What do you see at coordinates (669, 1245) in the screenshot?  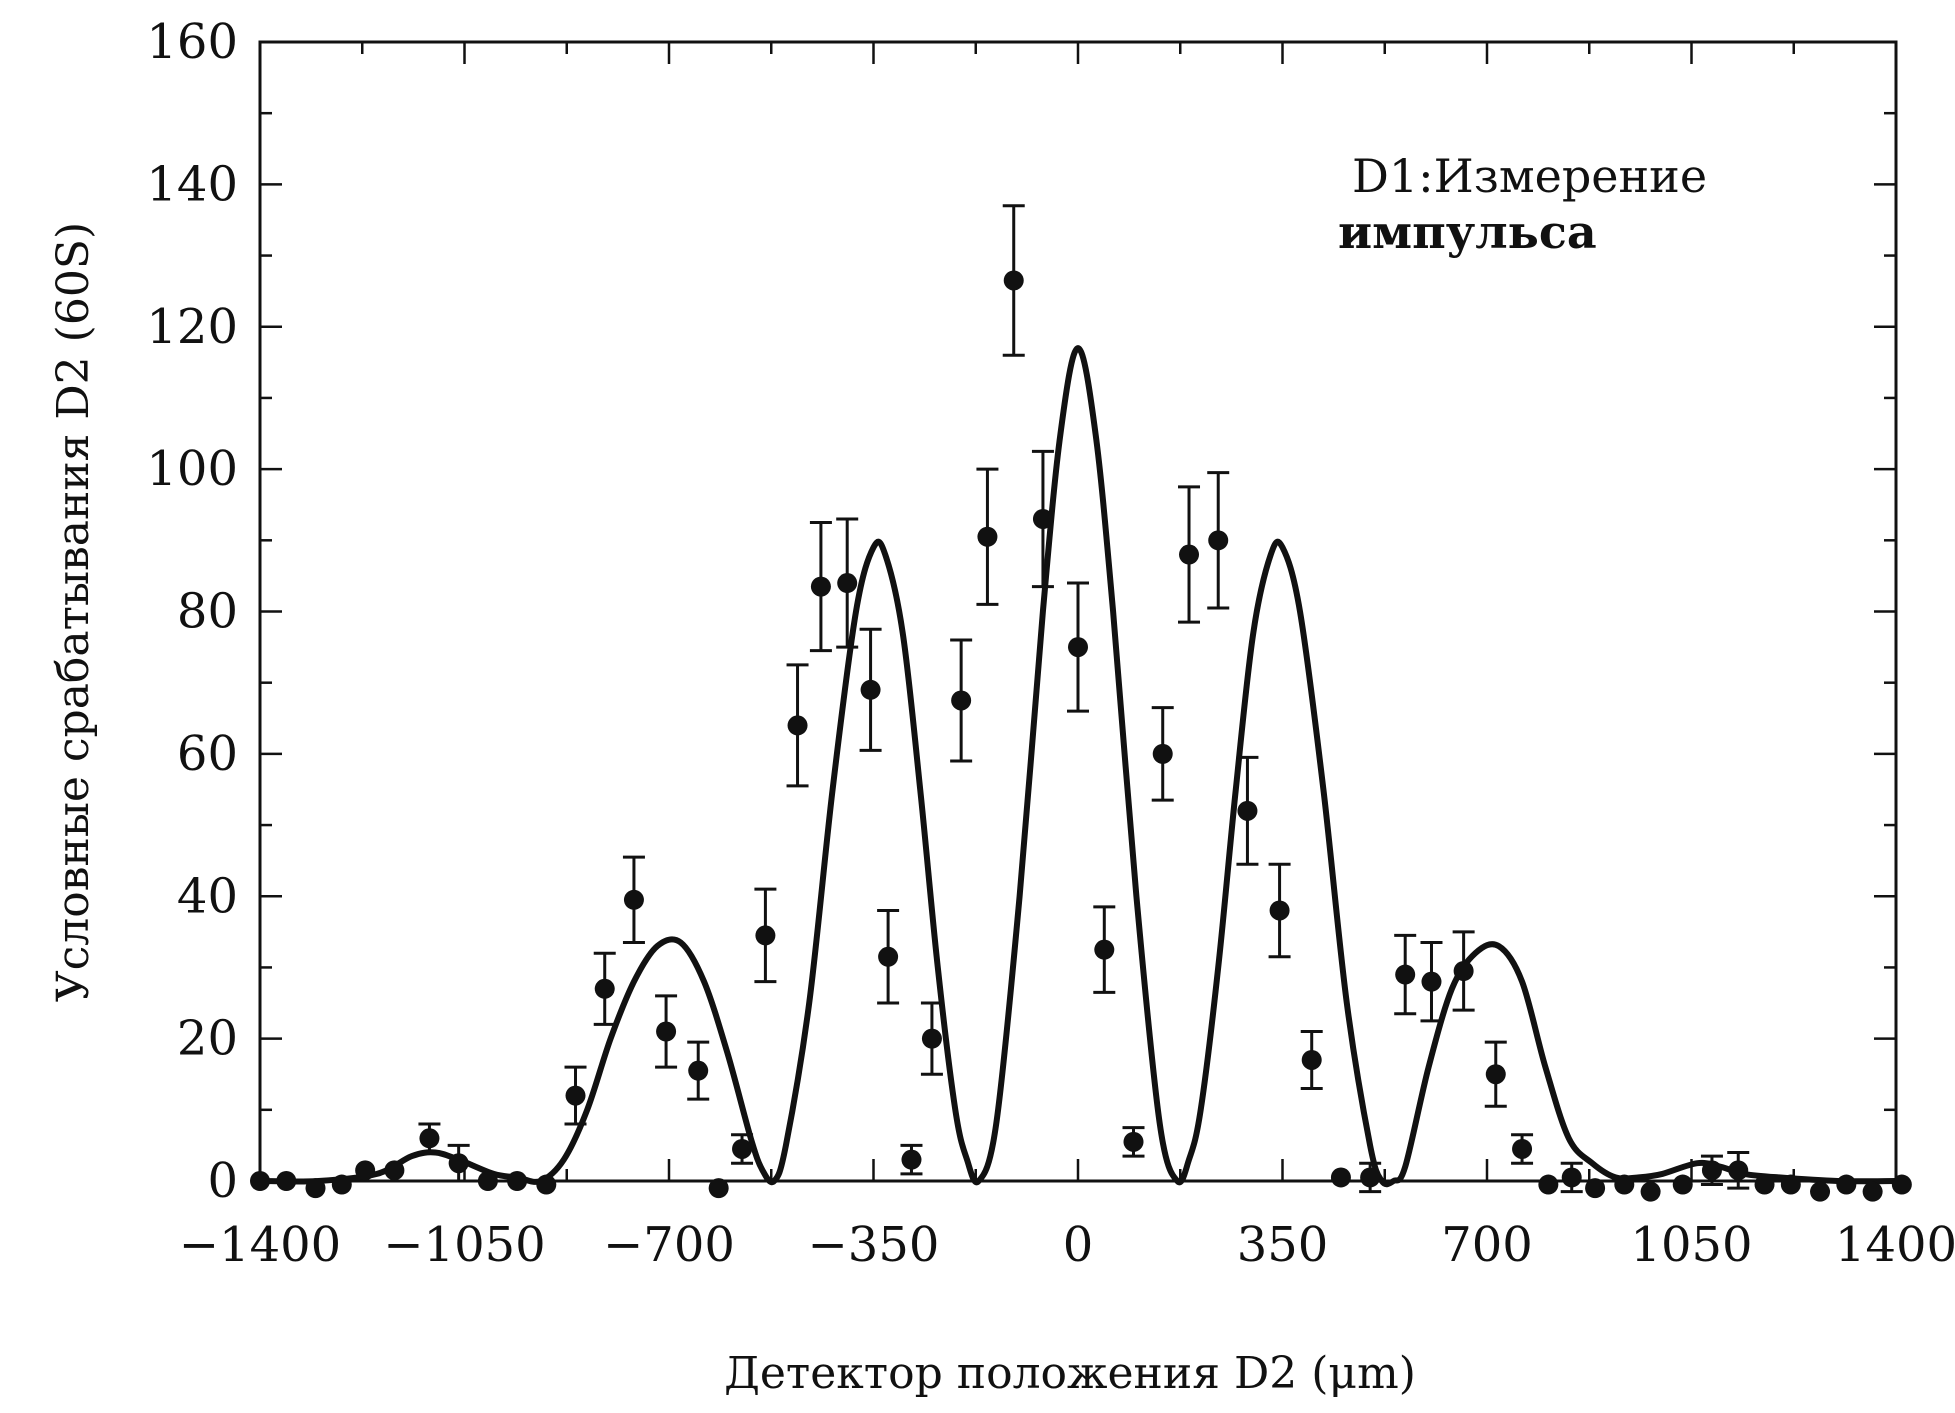 I see `x-tick-label: −700` at bounding box center [669, 1245].